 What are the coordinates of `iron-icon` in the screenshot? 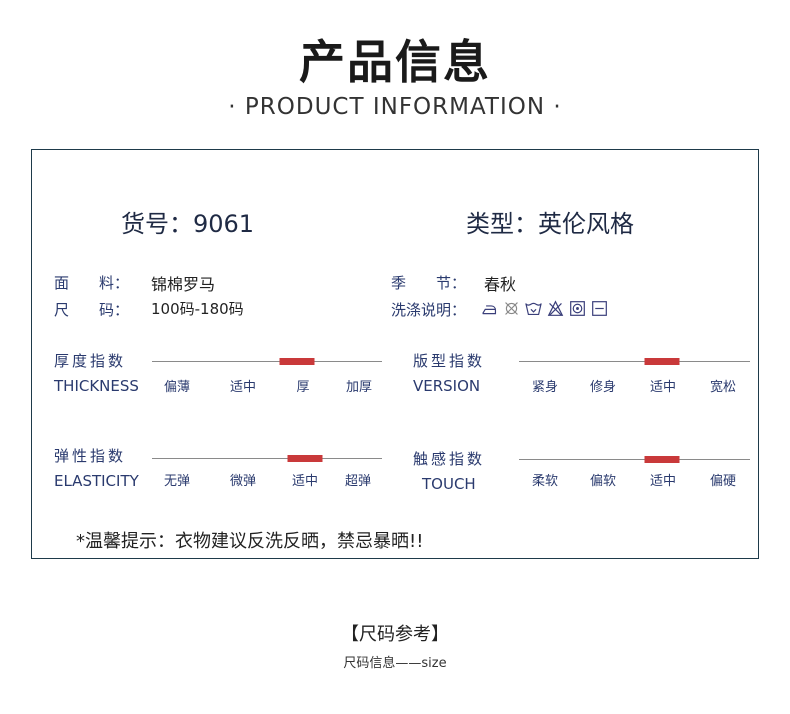 It's located at (489, 310).